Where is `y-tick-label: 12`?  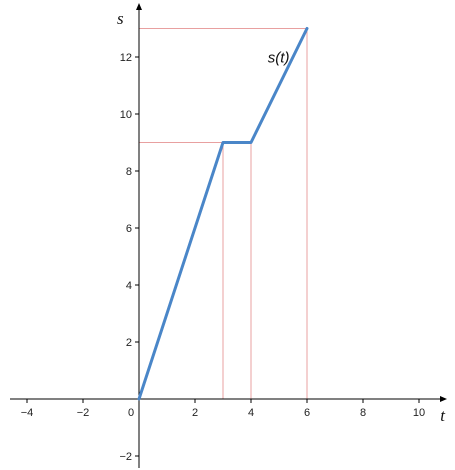 y-tick-label: 12 is located at coordinates (126, 58).